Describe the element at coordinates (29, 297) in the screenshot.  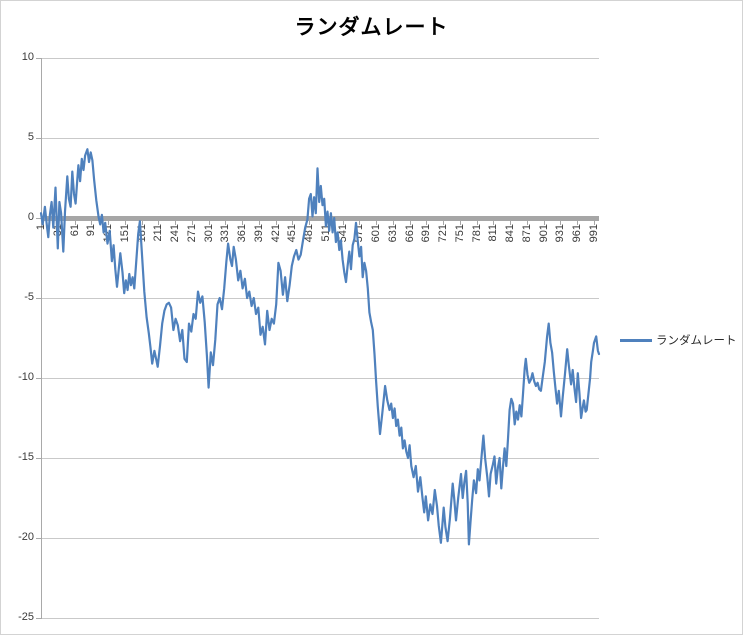
I see `y-axis-label: -5` at that location.